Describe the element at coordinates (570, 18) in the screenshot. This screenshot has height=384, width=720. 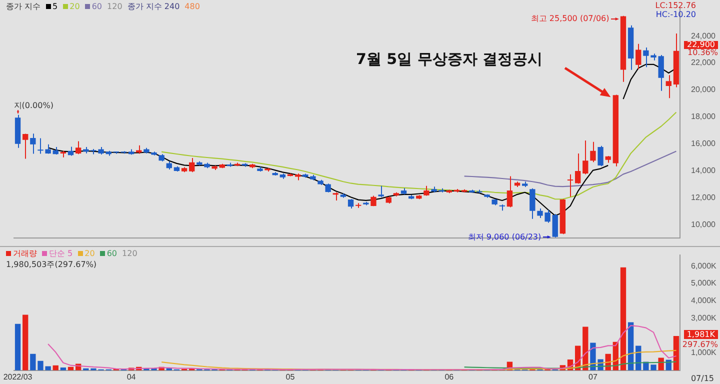
I see `annotation: 최고 25,500 (07/06)` at that location.